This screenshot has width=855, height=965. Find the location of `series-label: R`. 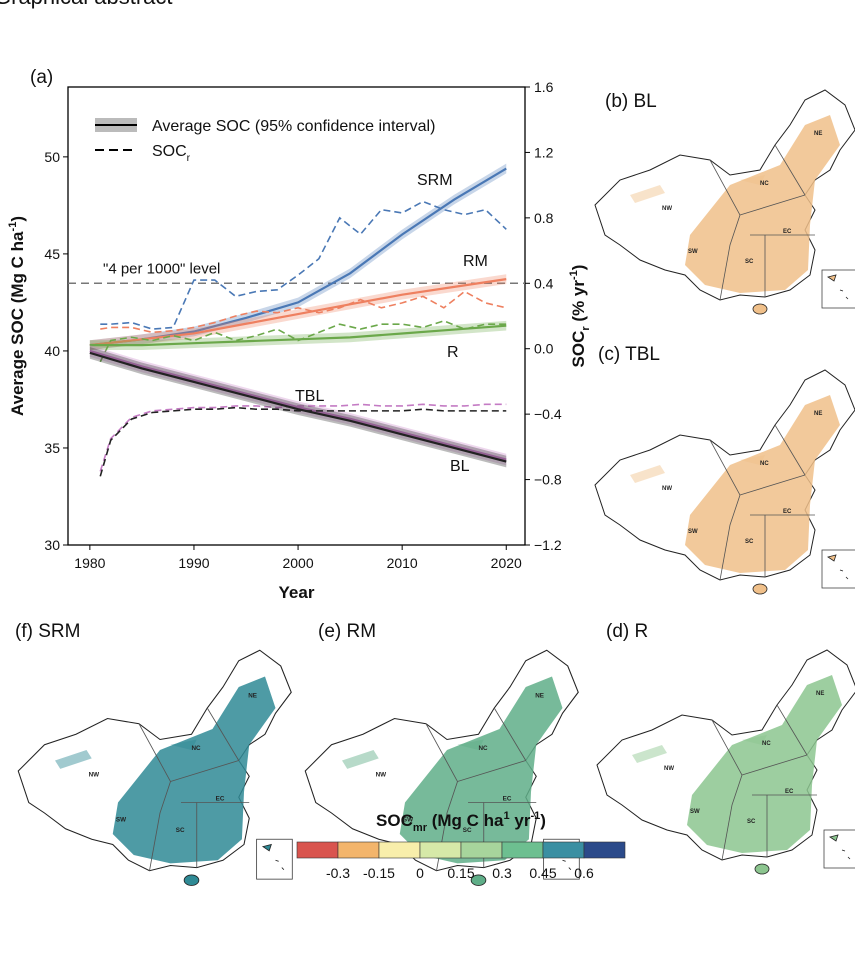

series-label: R is located at coordinates (453, 352).